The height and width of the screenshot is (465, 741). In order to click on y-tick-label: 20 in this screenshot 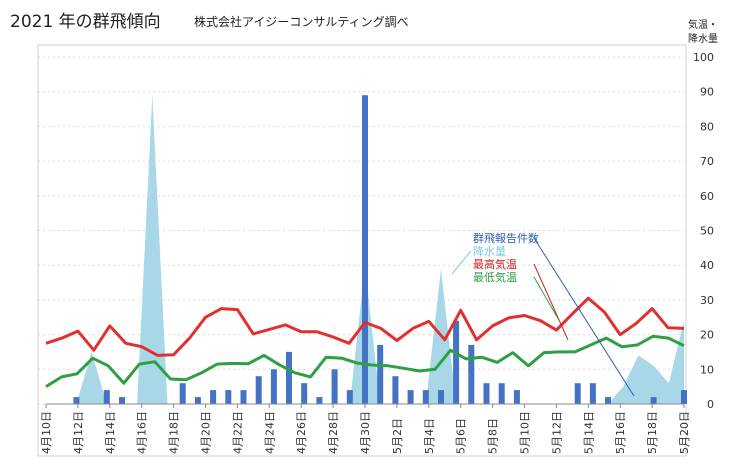, I will do `click(707, 335)`.